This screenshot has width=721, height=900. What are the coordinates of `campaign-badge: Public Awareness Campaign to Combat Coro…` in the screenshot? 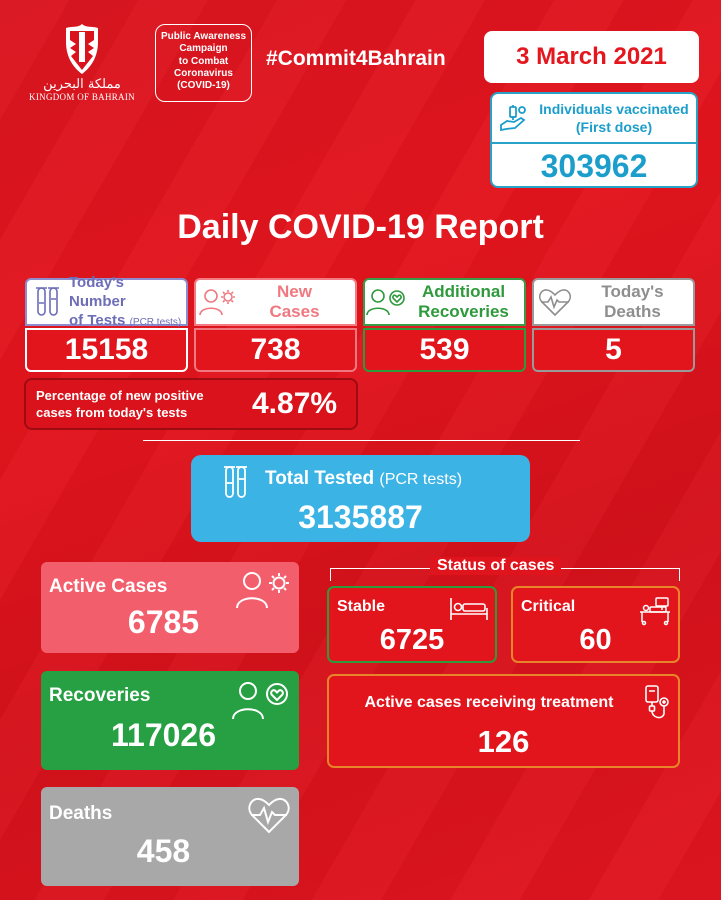 It's located at (203, 63).